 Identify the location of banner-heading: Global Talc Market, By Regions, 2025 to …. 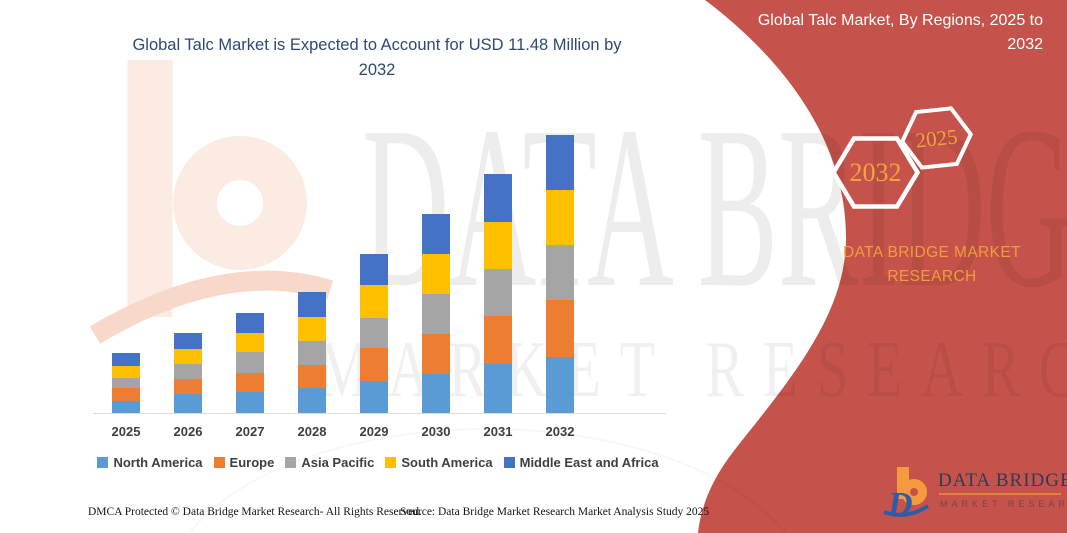
(900, 32).